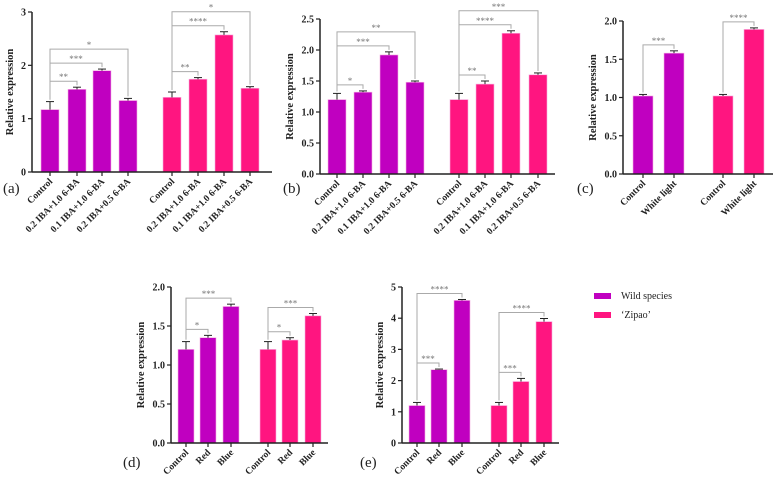 The width and height of the screenshot is (775, 486). I want to click on panel-label: (a), so click(11, 189).